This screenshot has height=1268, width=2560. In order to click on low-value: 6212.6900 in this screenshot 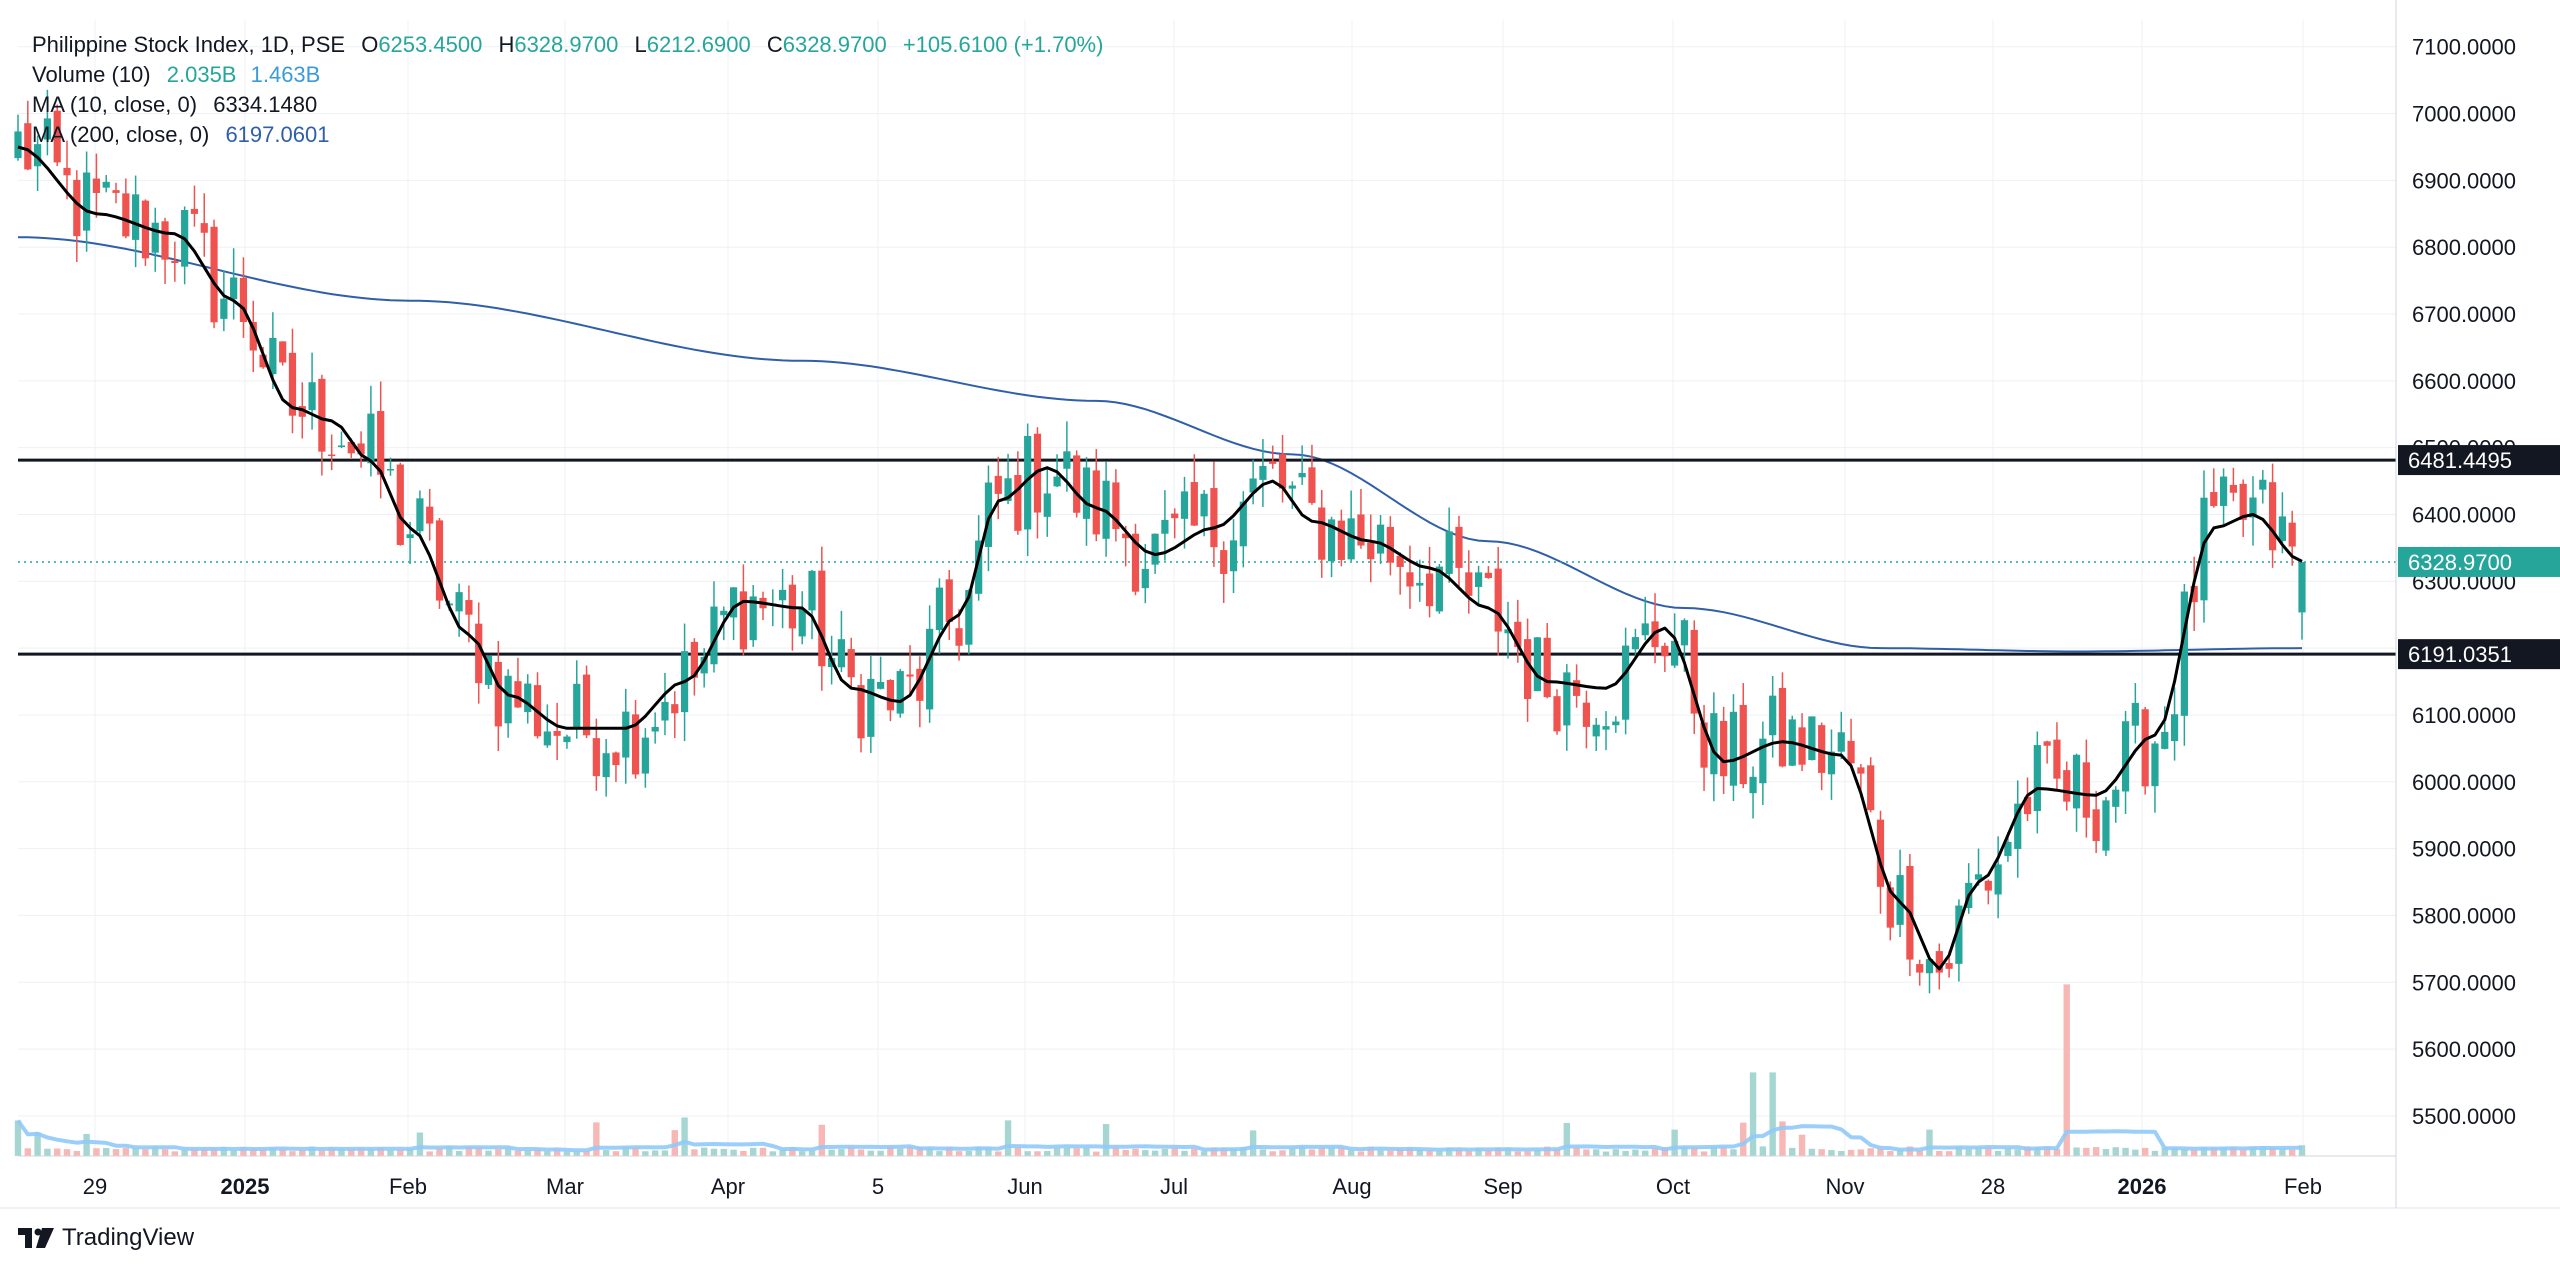, I will do `click(698, 44)`.